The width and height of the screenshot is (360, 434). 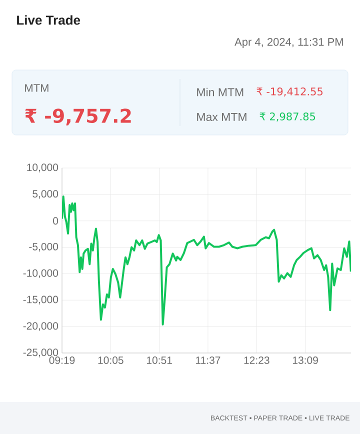 What do you see at coordinates (40, 353) in the screenshot?
I see `y-tick-label: -25,000` at bounding box center [40, 353].